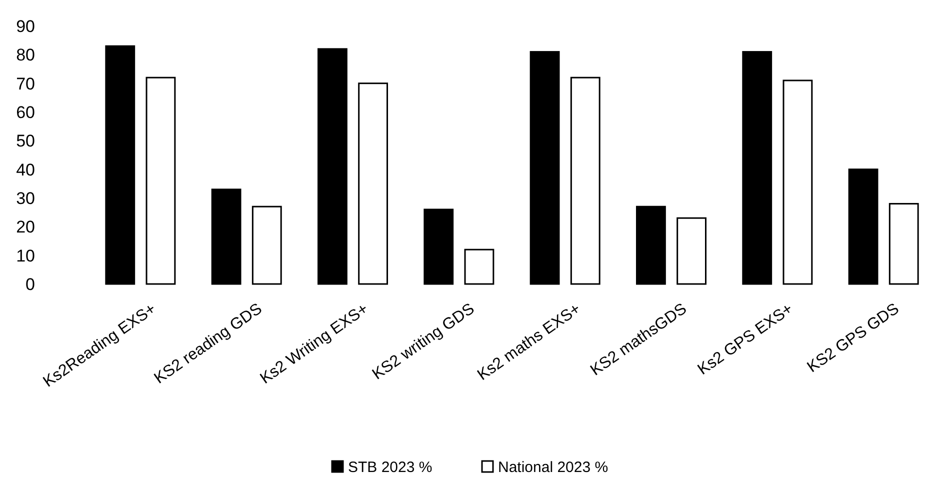 The image size is (944, 494). I want to click on y-tick-label: 90, so click(25, 26).